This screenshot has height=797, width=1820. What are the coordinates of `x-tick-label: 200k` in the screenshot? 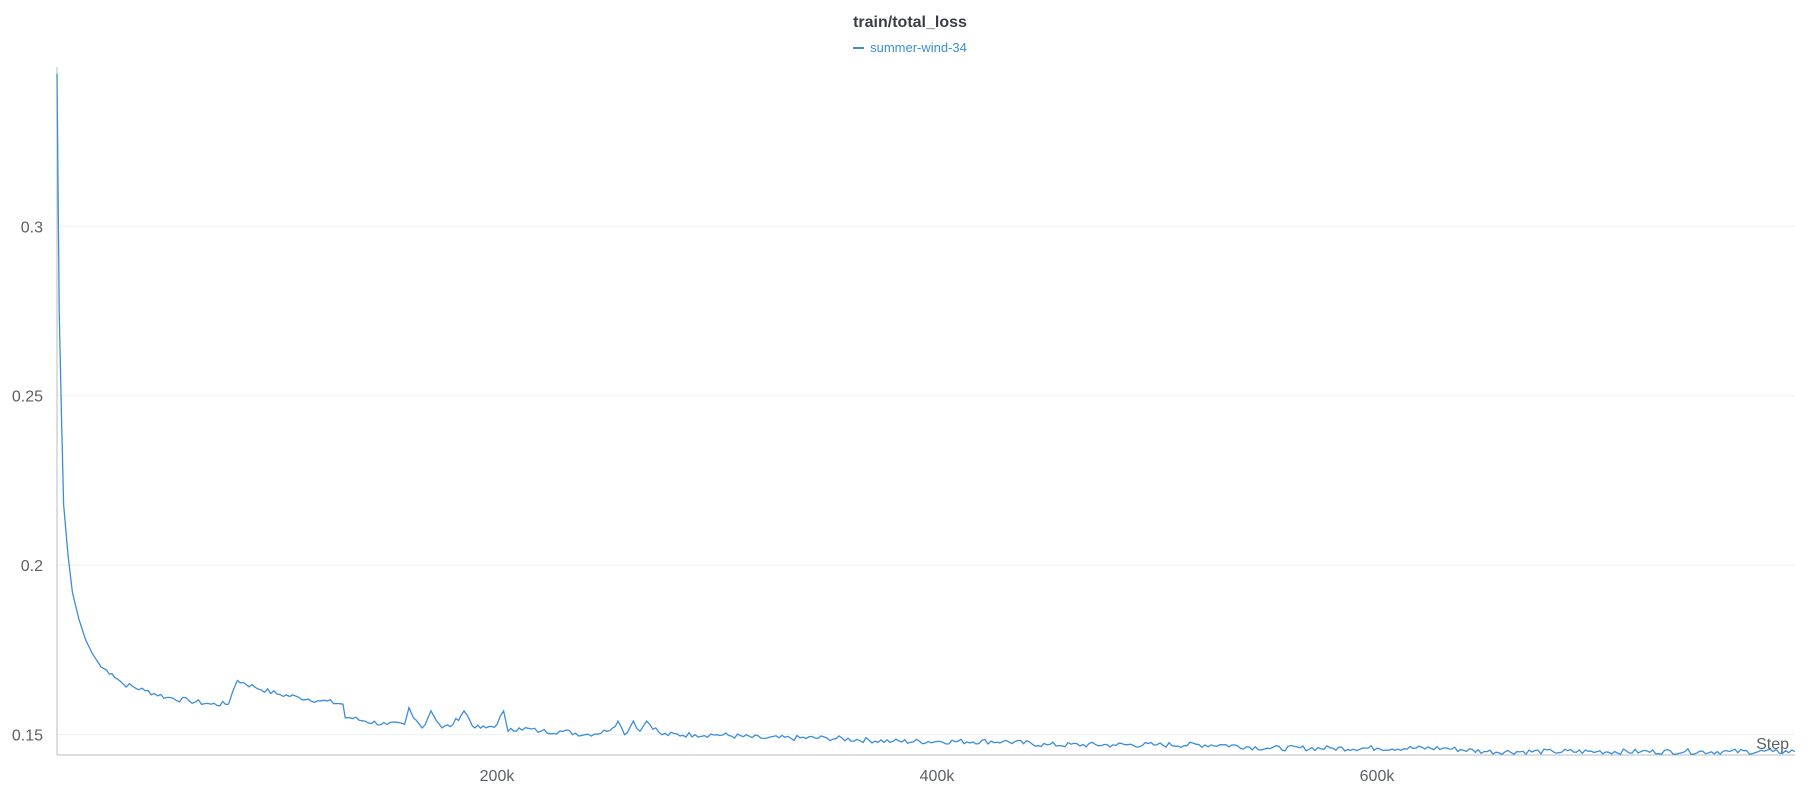 It's located at (498, 776).